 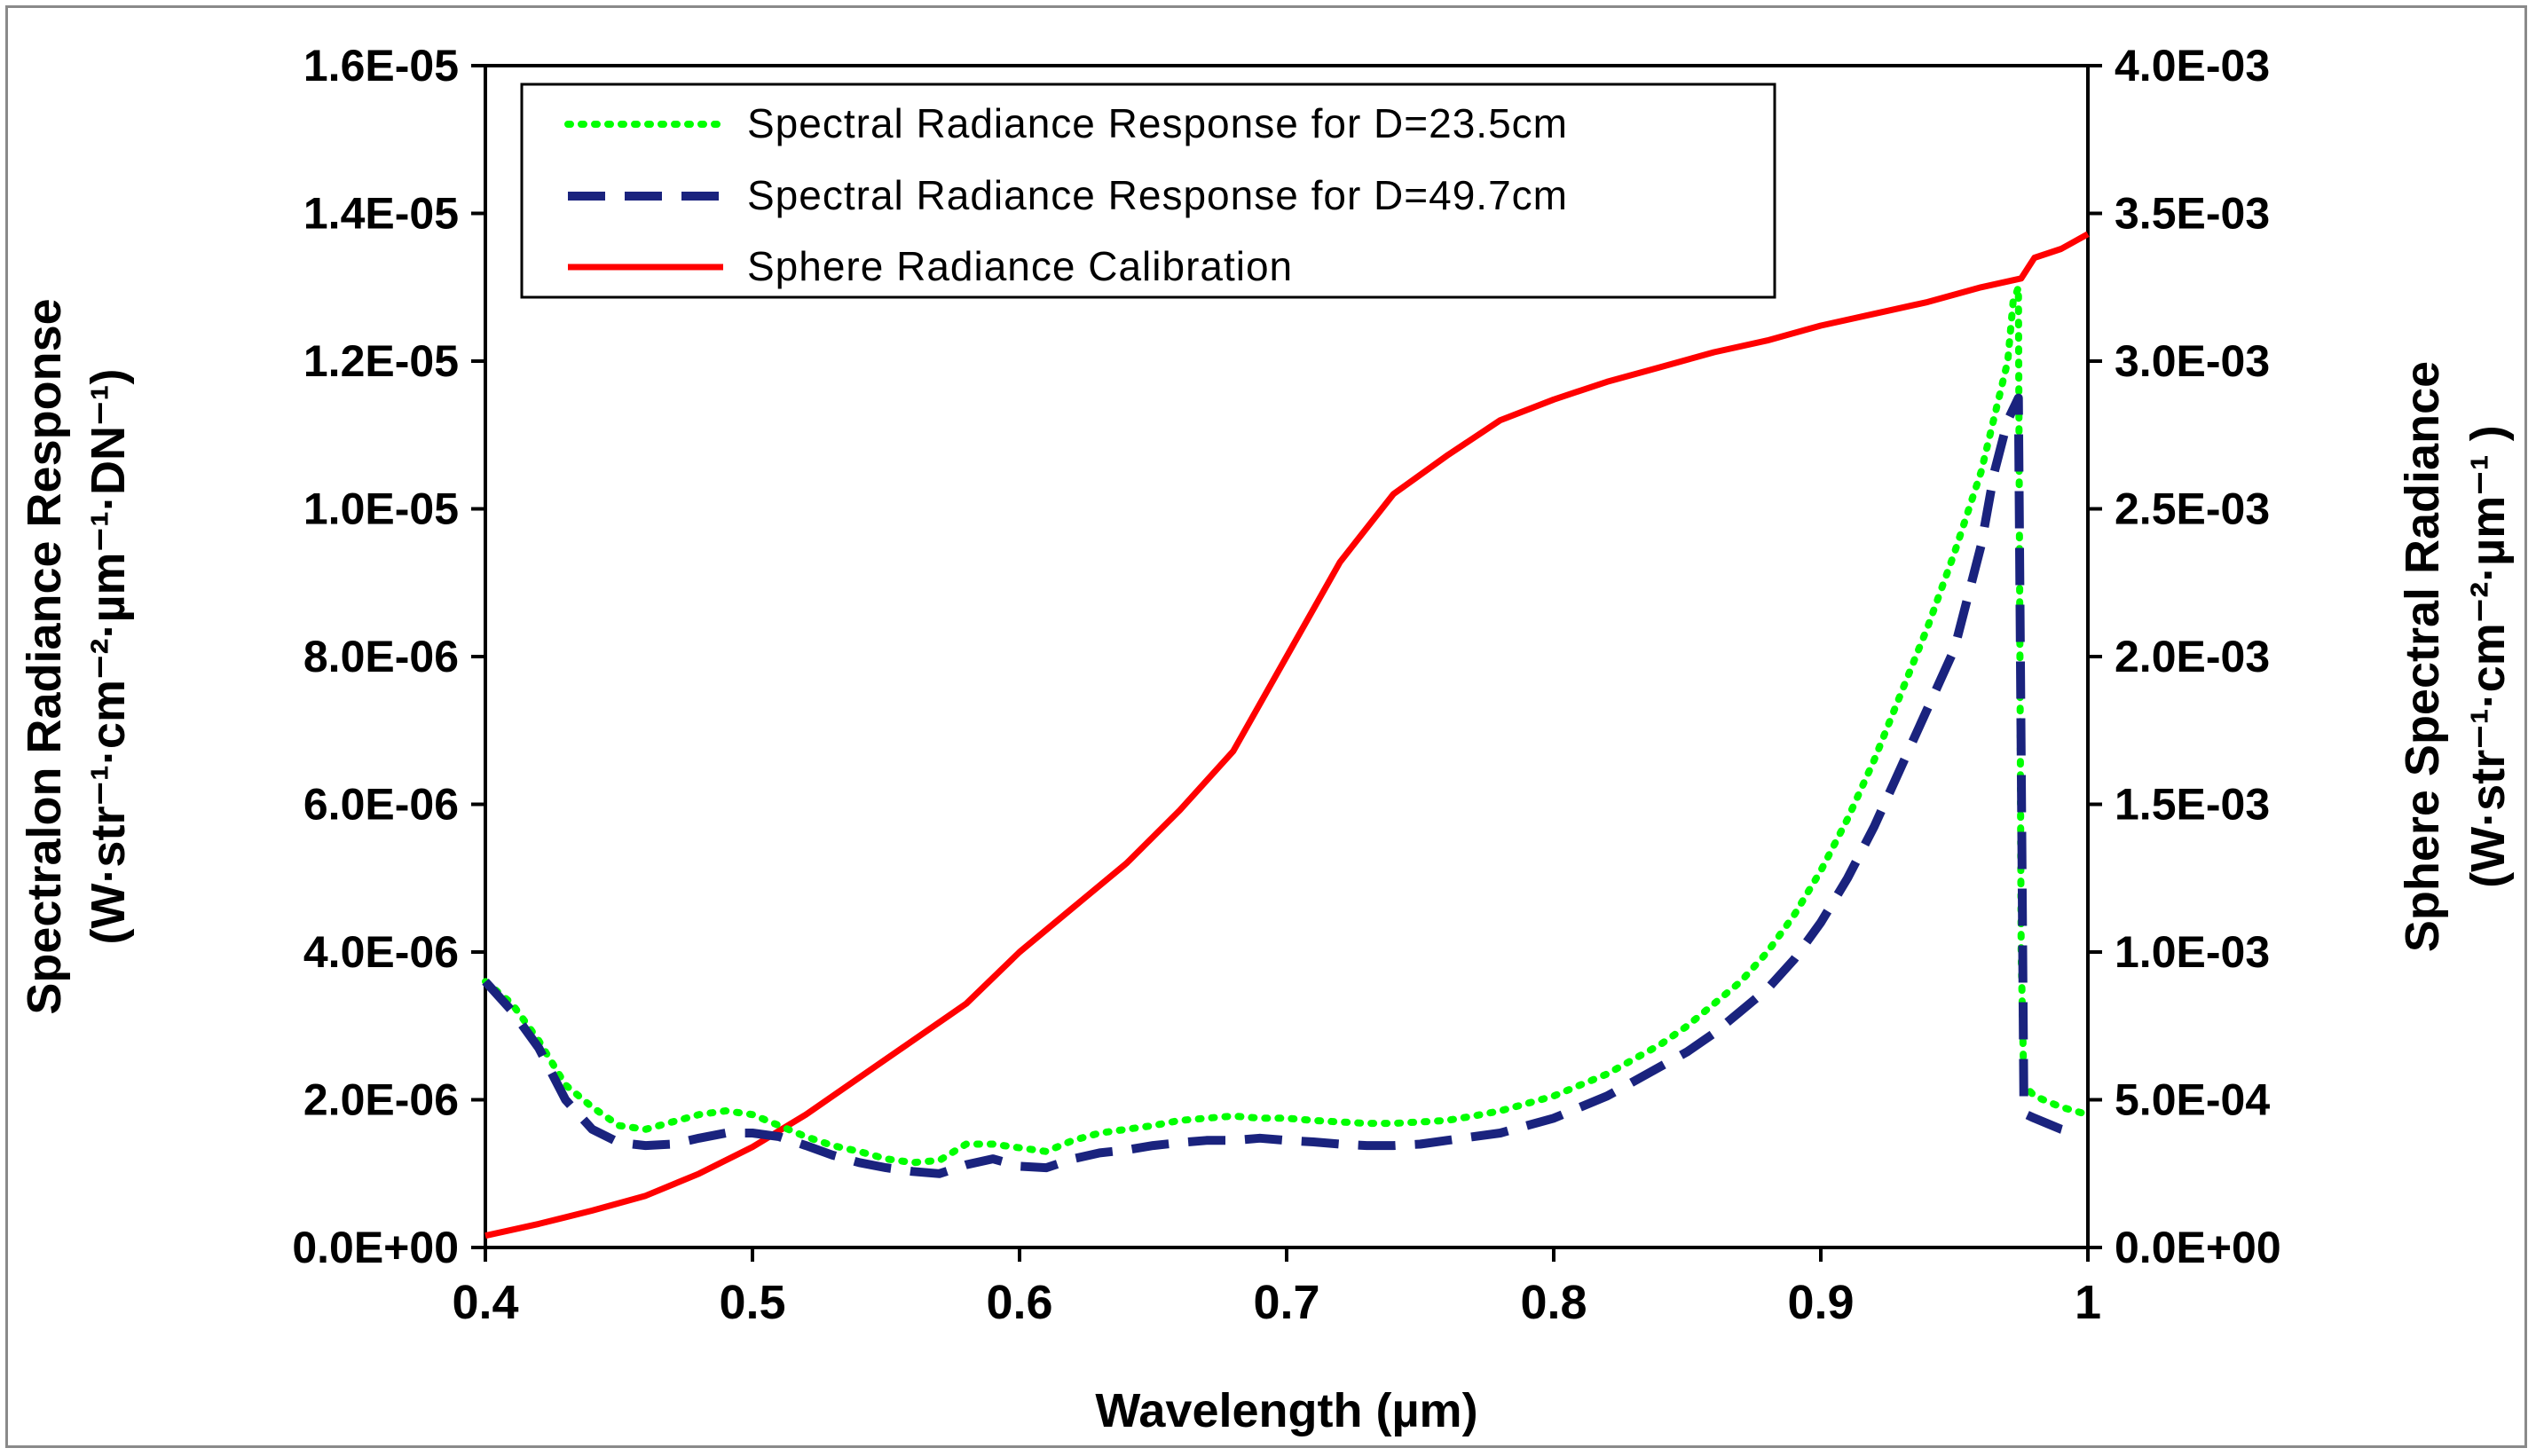 I want to click on y-left-tick-label: 6.0E-06, so click(x=381, y=805).